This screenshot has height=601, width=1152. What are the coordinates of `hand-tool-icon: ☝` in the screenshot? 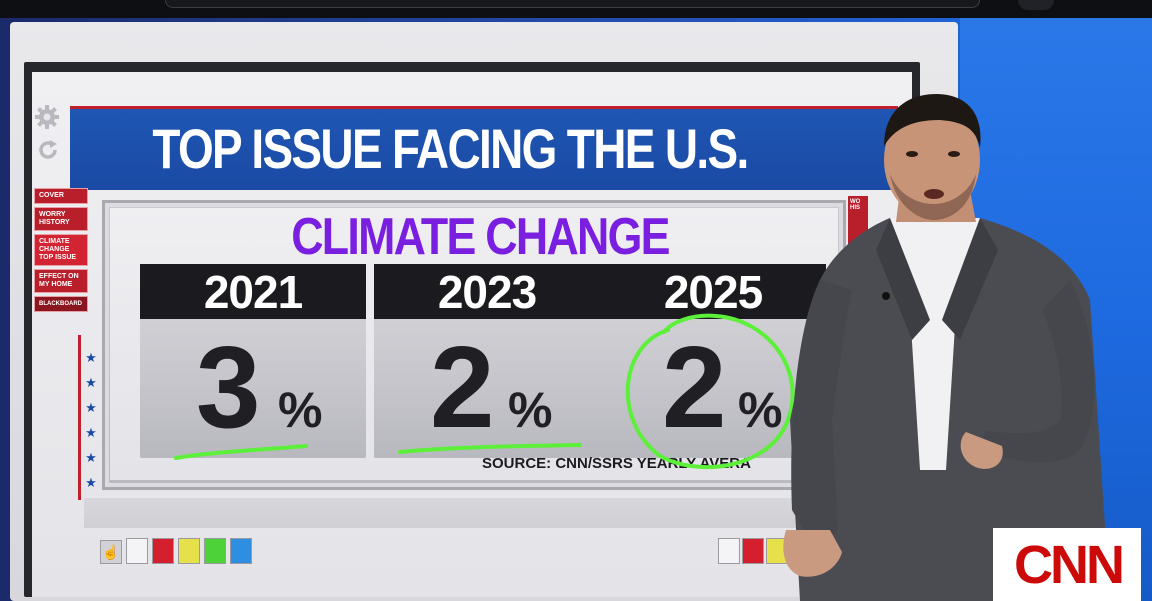 It's located at (111, 552).